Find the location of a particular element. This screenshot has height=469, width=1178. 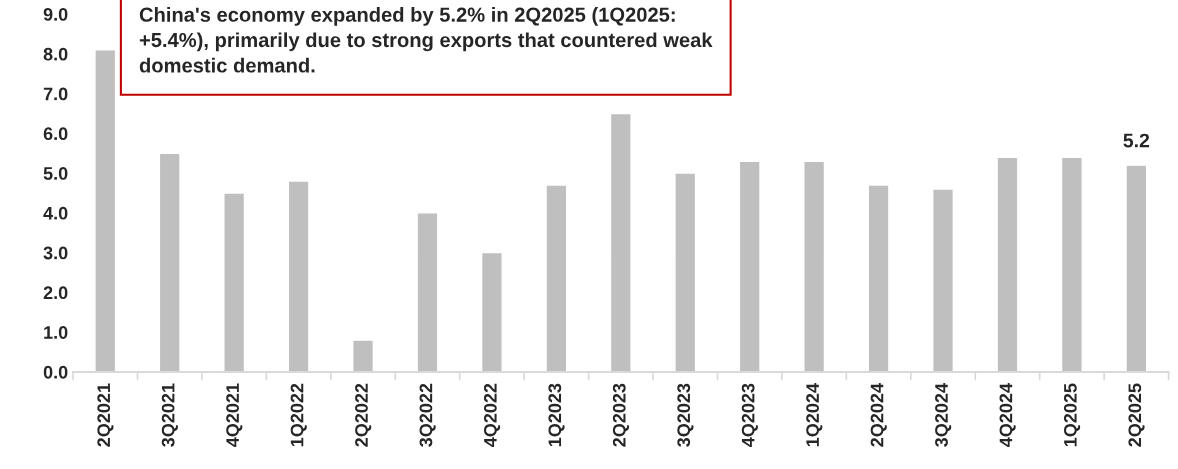

x-tick-label: 2Q2023 is located at coordinates (621, 415).